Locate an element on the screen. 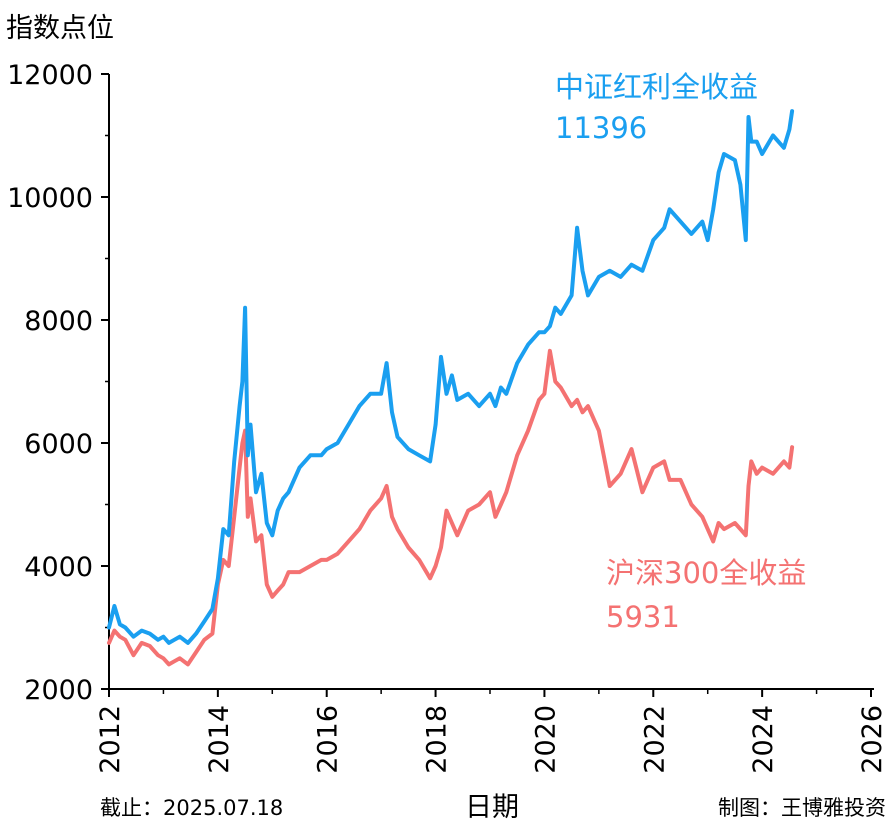  footer-credit: 制图：王博雅投资 is located at coordinates (802, 808).